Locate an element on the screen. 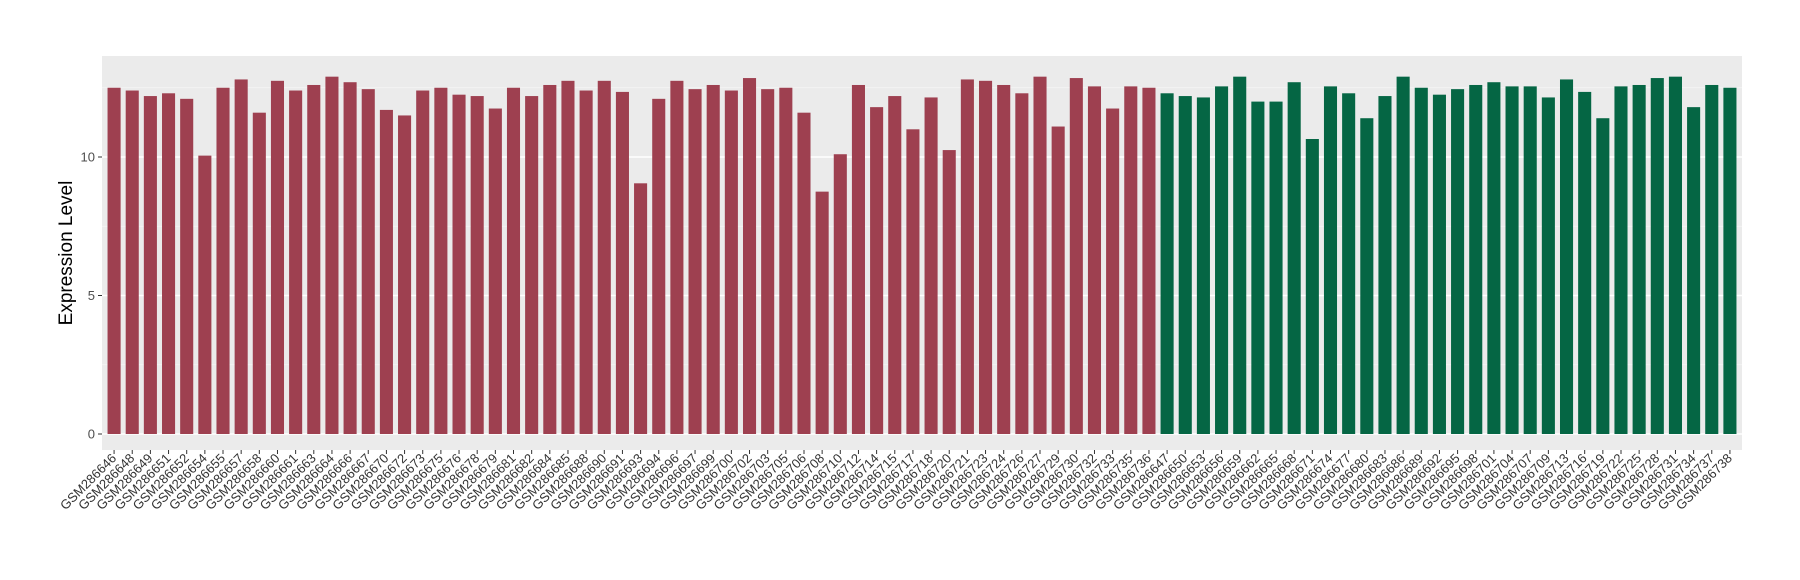  bar-GSM286700 is located at coordinates (731, 262).